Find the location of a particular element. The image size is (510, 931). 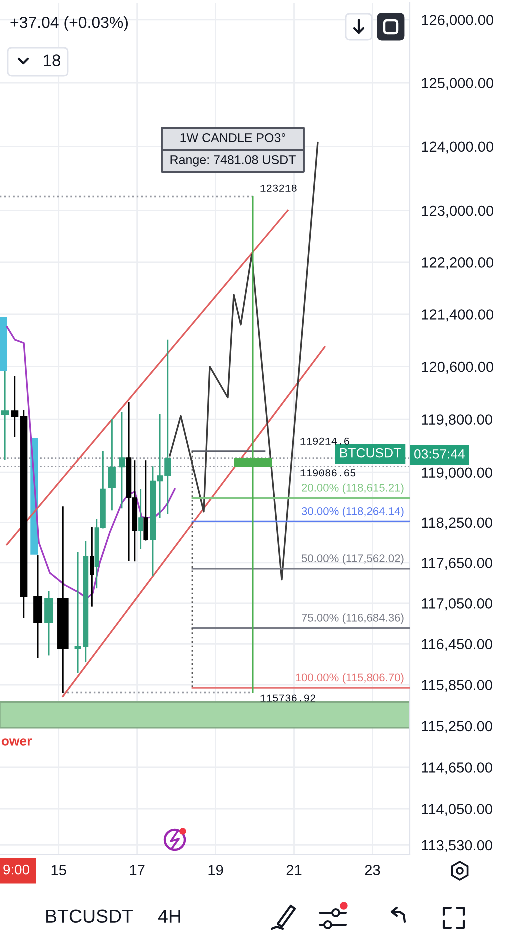

series-label: 100.00% (115,806.70) is located at coordinates (350, 678).